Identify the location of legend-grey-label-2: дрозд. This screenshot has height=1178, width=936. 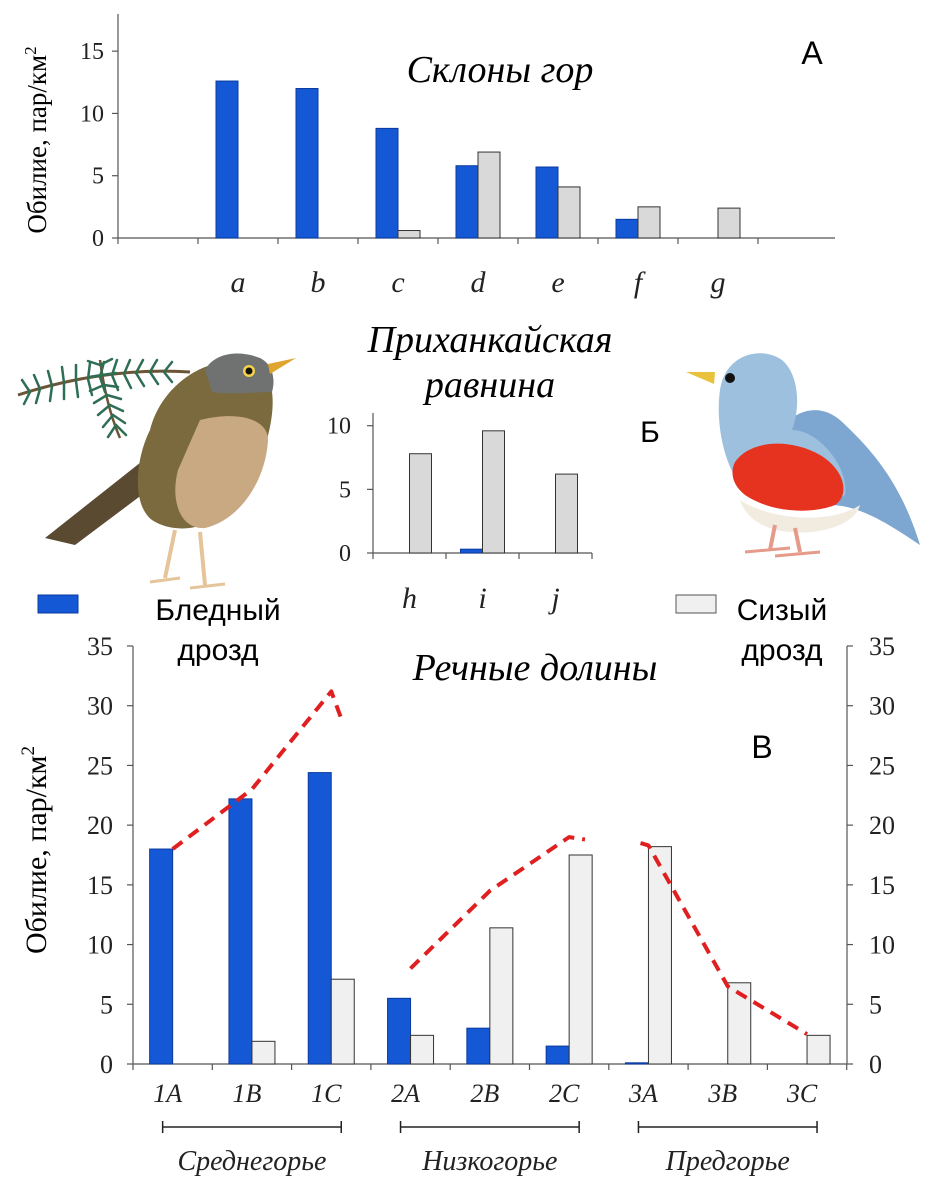
(781, 650).